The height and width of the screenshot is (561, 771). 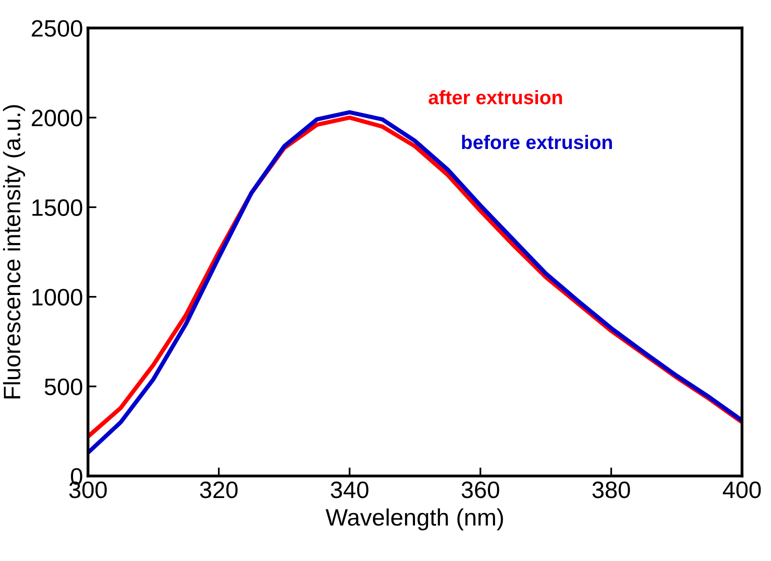 I want to click on x-tick-label: 360, so click(x=481, y=489).